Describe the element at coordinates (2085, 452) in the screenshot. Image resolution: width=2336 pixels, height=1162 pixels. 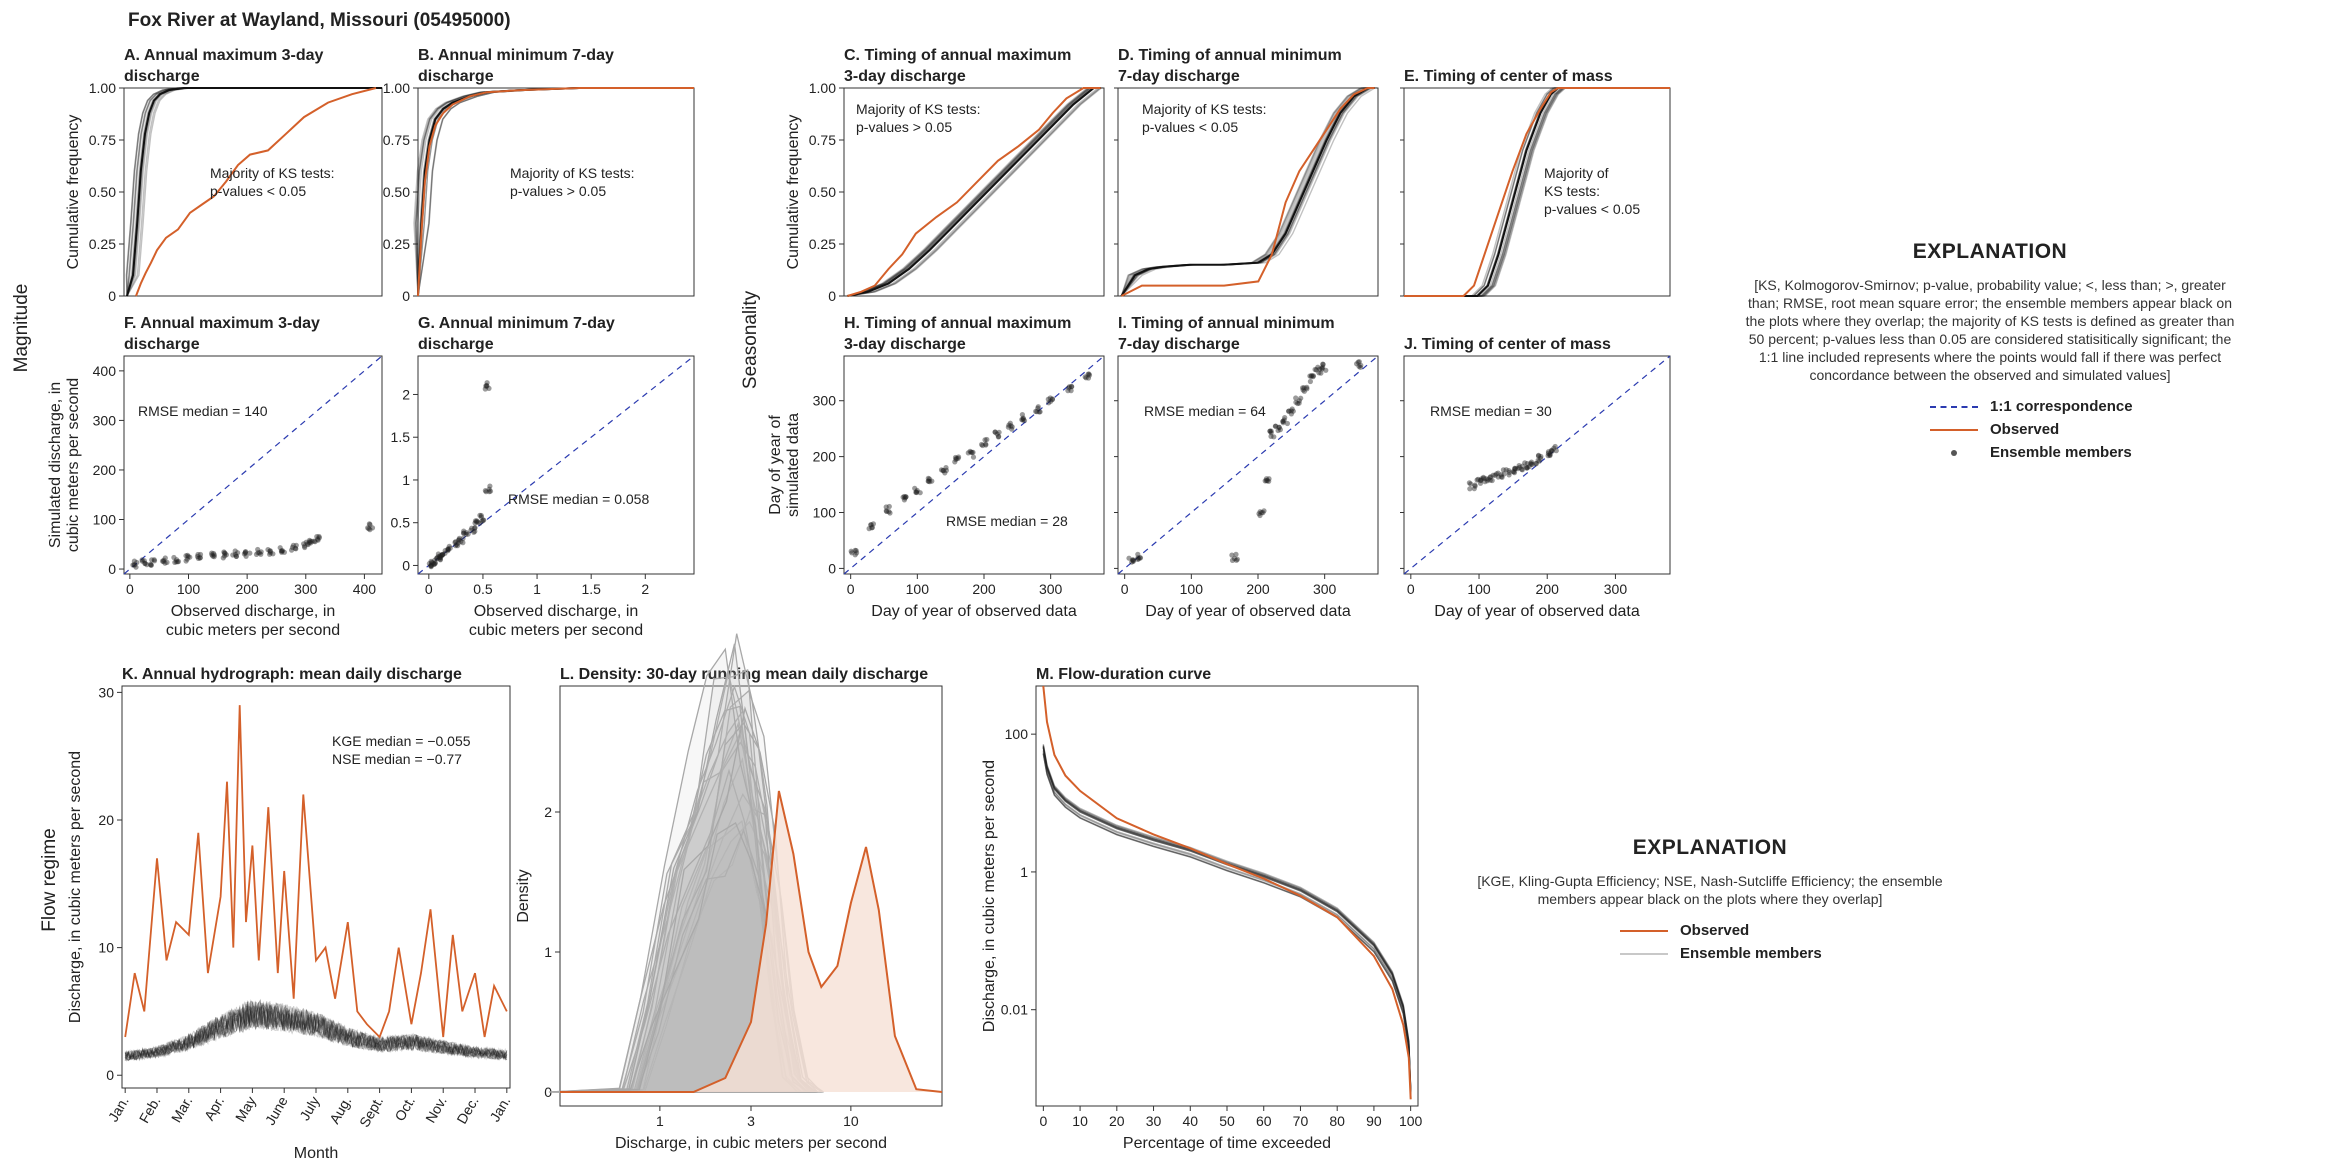
I see `legend-item-ensemble: Ensemble members` at that location.